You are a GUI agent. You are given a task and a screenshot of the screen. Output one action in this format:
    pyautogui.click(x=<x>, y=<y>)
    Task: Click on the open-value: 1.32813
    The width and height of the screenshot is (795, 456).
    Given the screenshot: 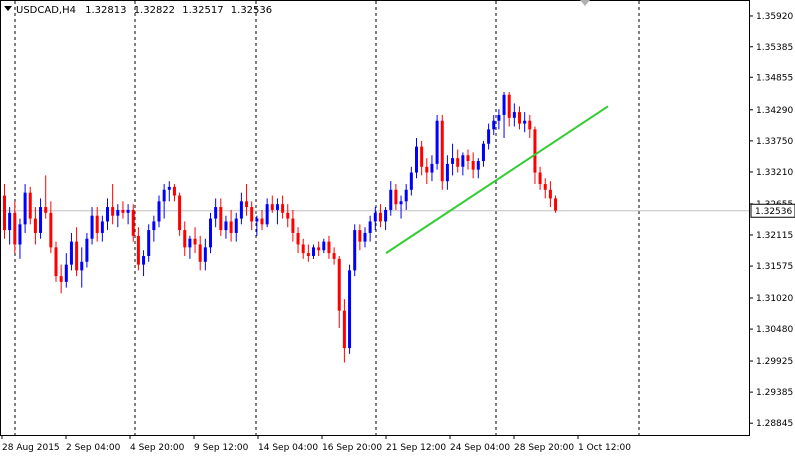 What is the action you would take?
    pyautogui.click(x=105, y=10)
    